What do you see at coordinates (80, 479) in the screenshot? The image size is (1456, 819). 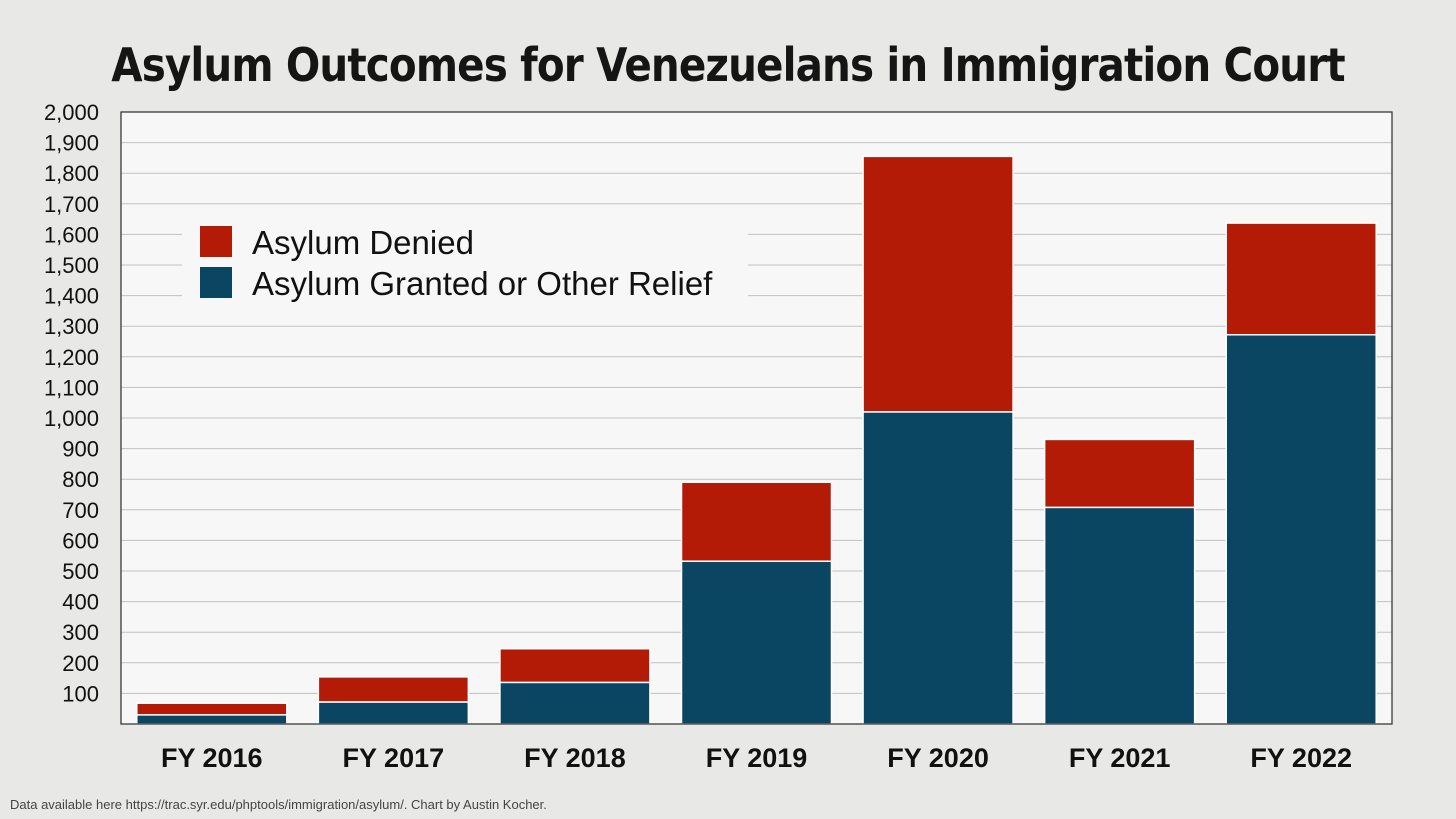 I see `y-tick-label: 800` at bounding box center [80, 479].